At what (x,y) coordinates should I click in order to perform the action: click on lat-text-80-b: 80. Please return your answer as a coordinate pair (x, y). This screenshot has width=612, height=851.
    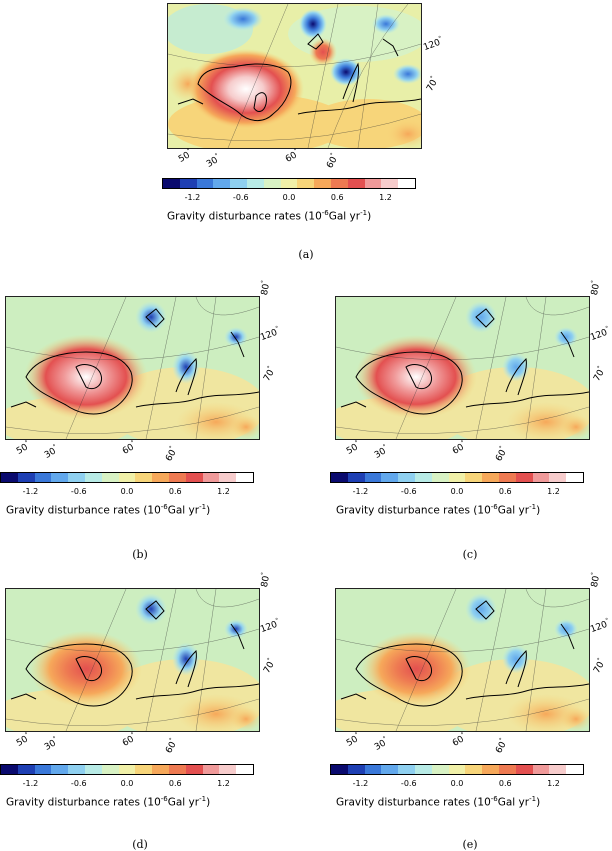
    Looking at the image, I should click on (266, 290).